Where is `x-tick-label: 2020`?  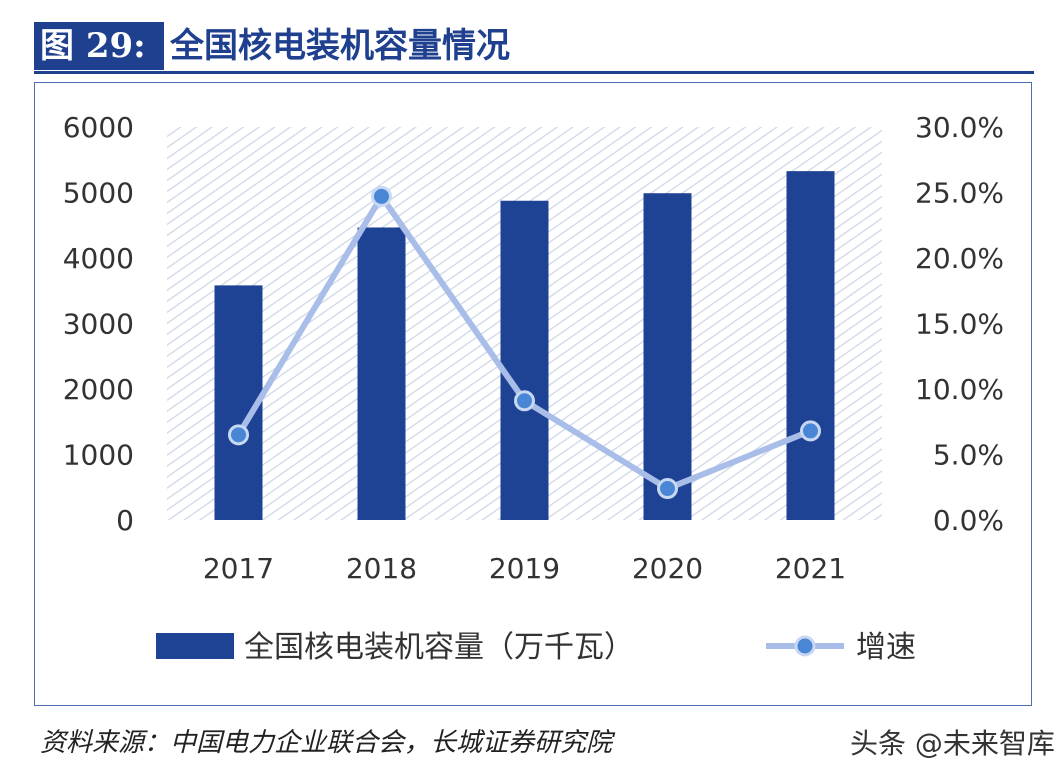 x-tick-label: 2020 is located at coordinates (667, 568).